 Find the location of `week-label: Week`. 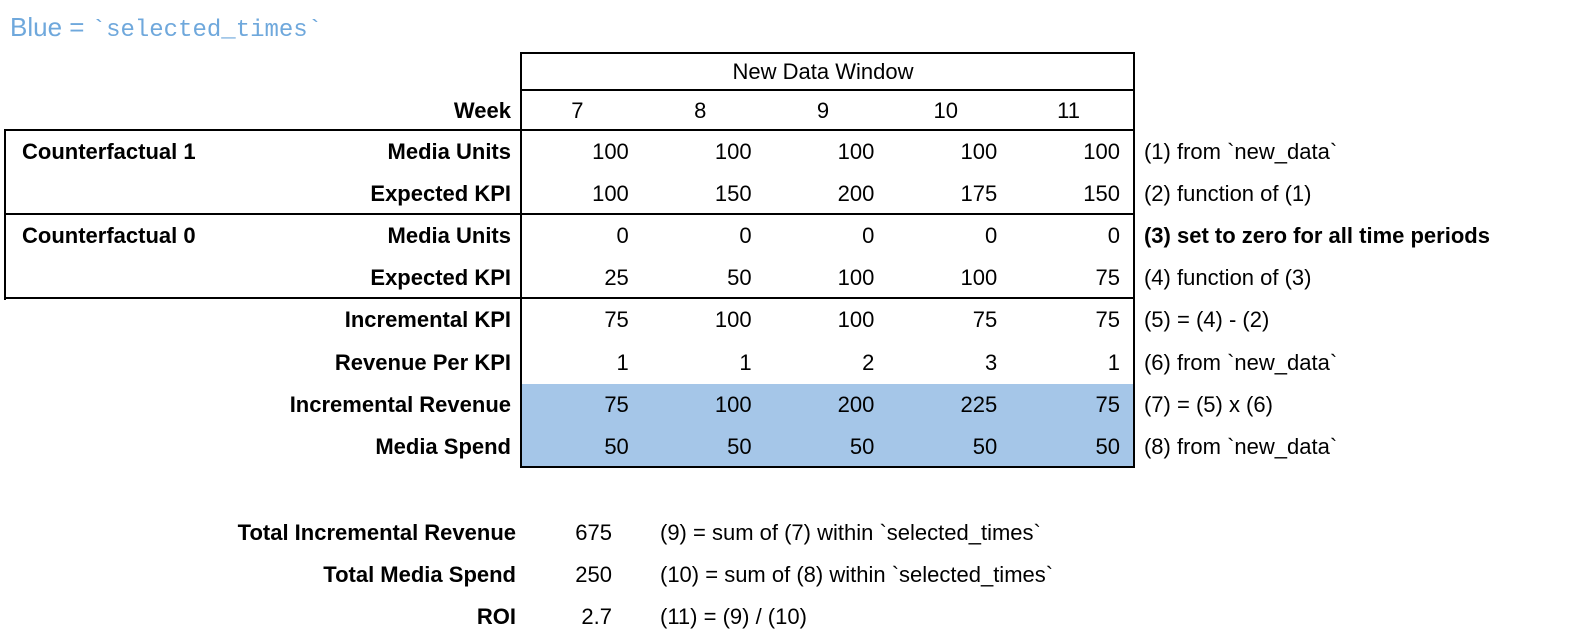

week-label: Week is located at coordinates (482, 110).